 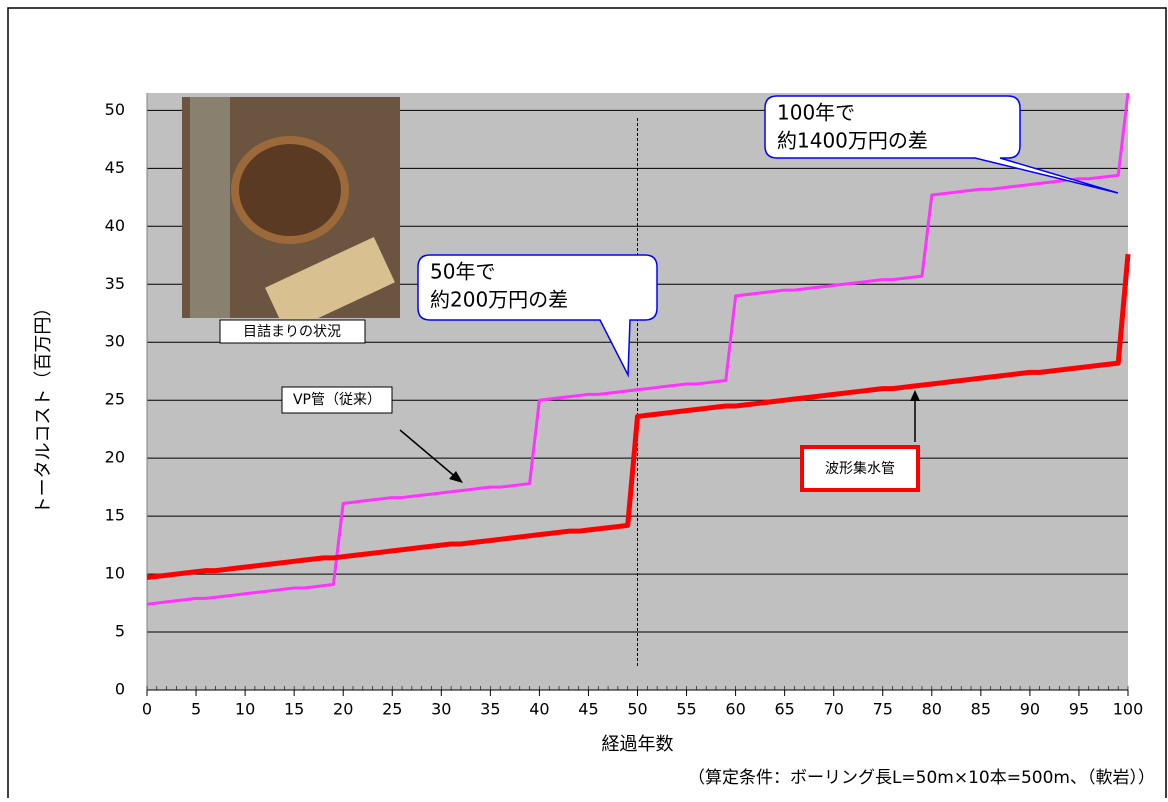 I want to click on x-tick-label: 5, so click(x=196, y=709).